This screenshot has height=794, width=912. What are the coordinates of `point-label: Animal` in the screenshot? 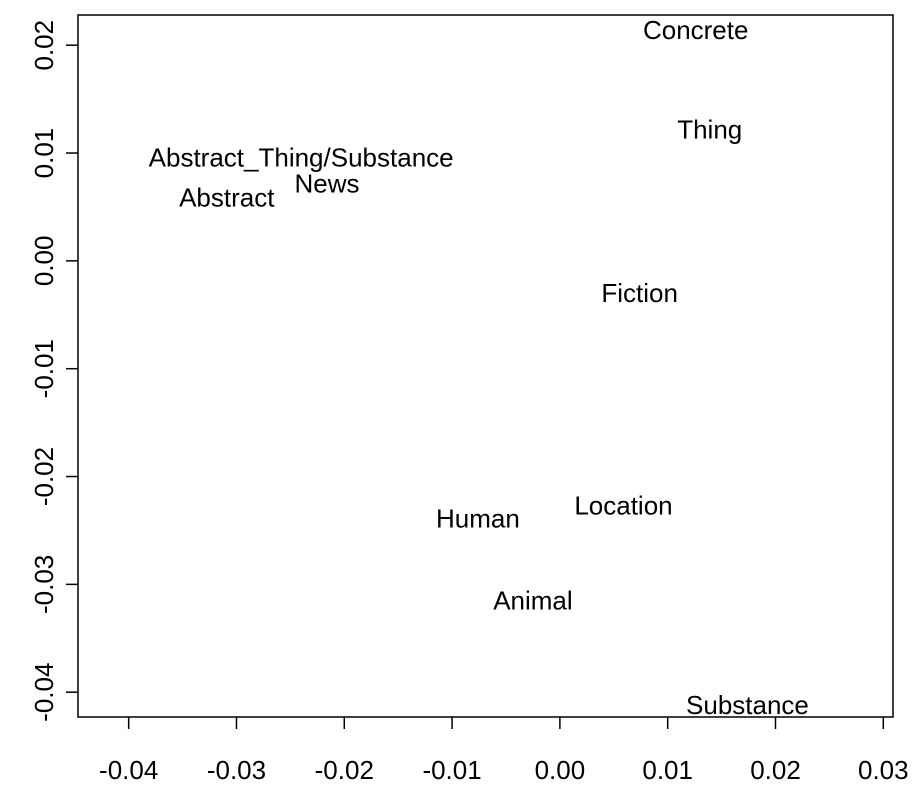 It's located at (532, 601).